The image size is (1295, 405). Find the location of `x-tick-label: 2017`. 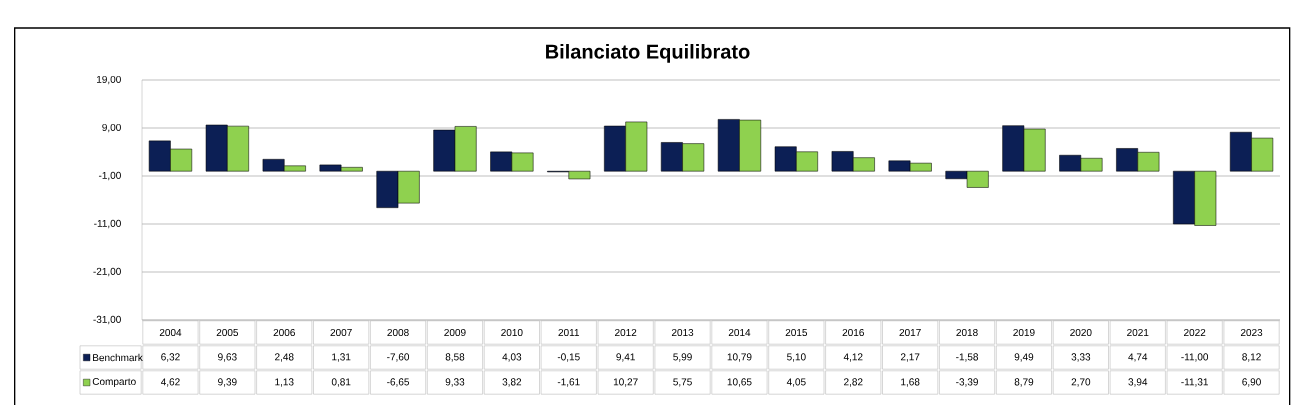

x-tick-label: 2017 is located at coordinates (910, 332).